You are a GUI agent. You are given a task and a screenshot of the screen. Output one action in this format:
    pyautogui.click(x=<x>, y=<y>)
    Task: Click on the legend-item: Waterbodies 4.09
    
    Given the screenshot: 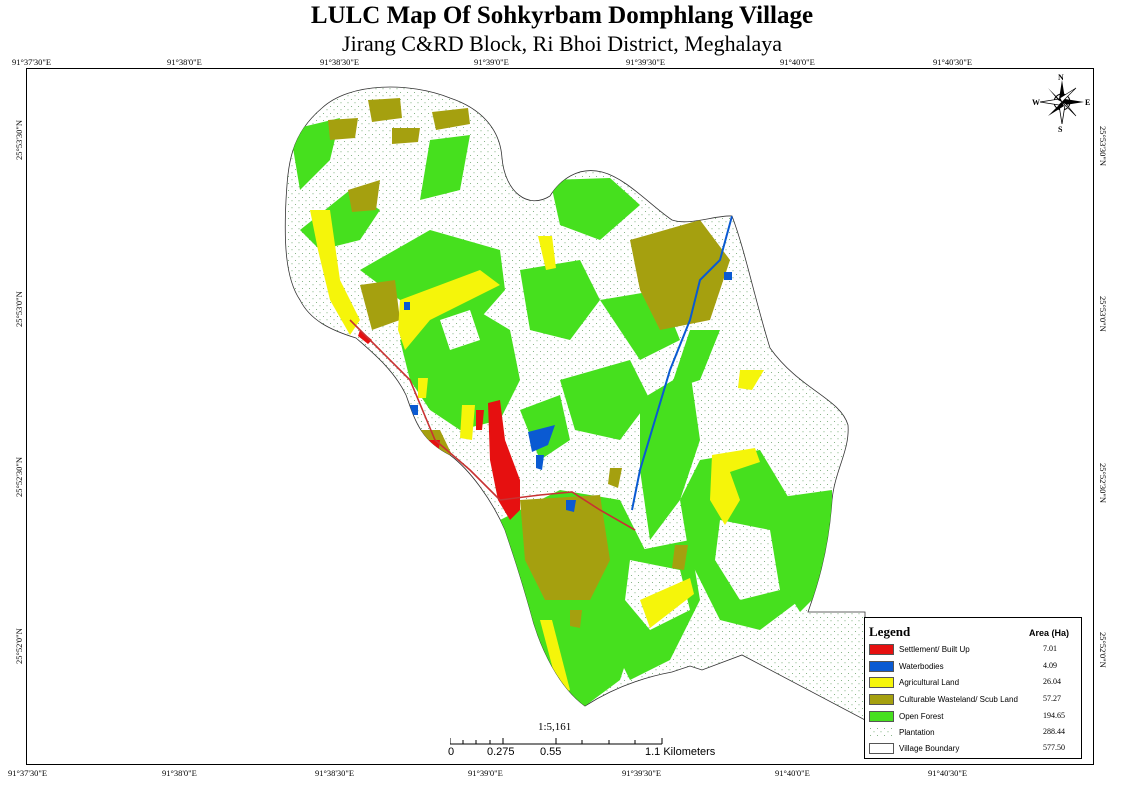 What is the action you would take?
    pyautogui.click(x=974, y=667)
    